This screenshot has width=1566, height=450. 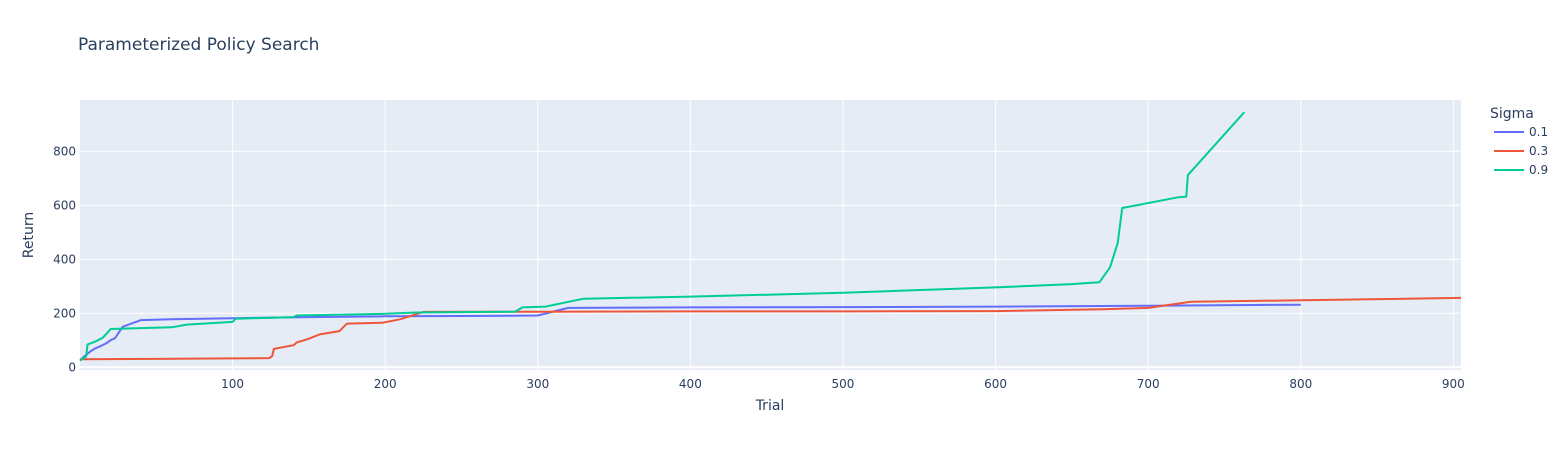 I want to click on y-axis-title: Return, so click(x=29, y=235).